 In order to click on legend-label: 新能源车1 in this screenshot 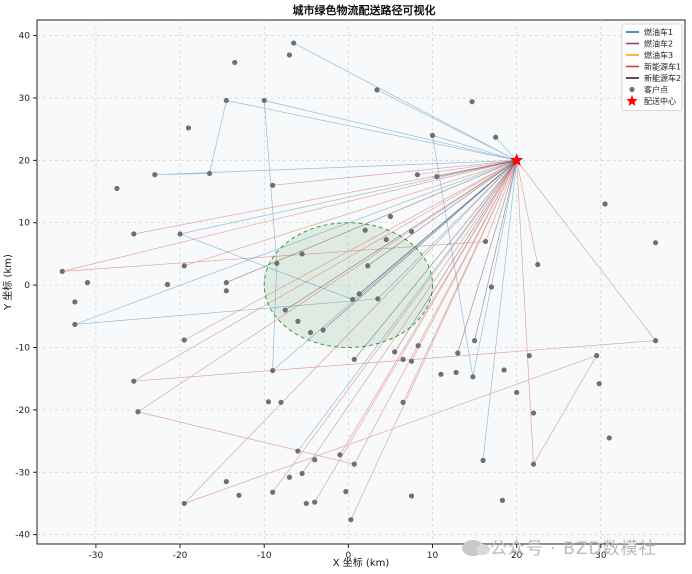, I will do `click(662, 67)`.